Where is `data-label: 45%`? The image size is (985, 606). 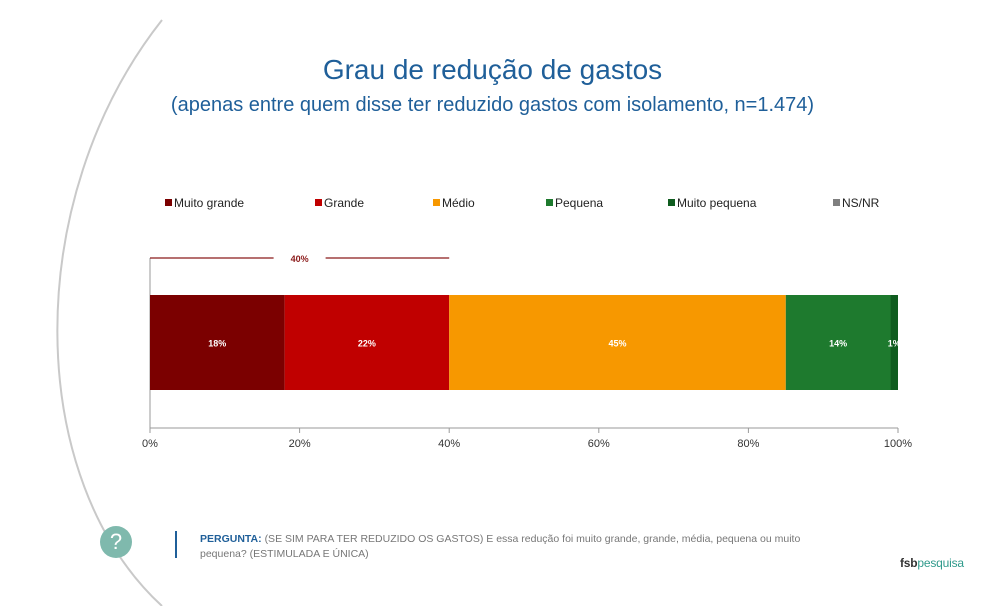 data-label: 45% is located at coordinates (617, 344).